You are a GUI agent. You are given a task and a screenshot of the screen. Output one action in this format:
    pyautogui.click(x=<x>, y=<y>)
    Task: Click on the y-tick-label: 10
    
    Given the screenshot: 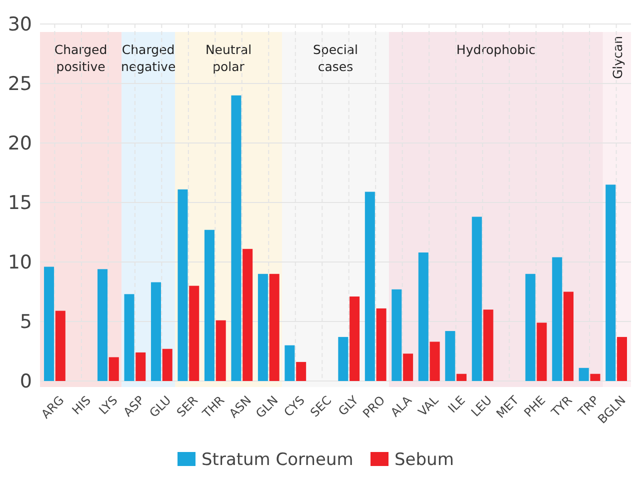 What is the action you would take?
    pyautogui.click(x=20, y=263)
    